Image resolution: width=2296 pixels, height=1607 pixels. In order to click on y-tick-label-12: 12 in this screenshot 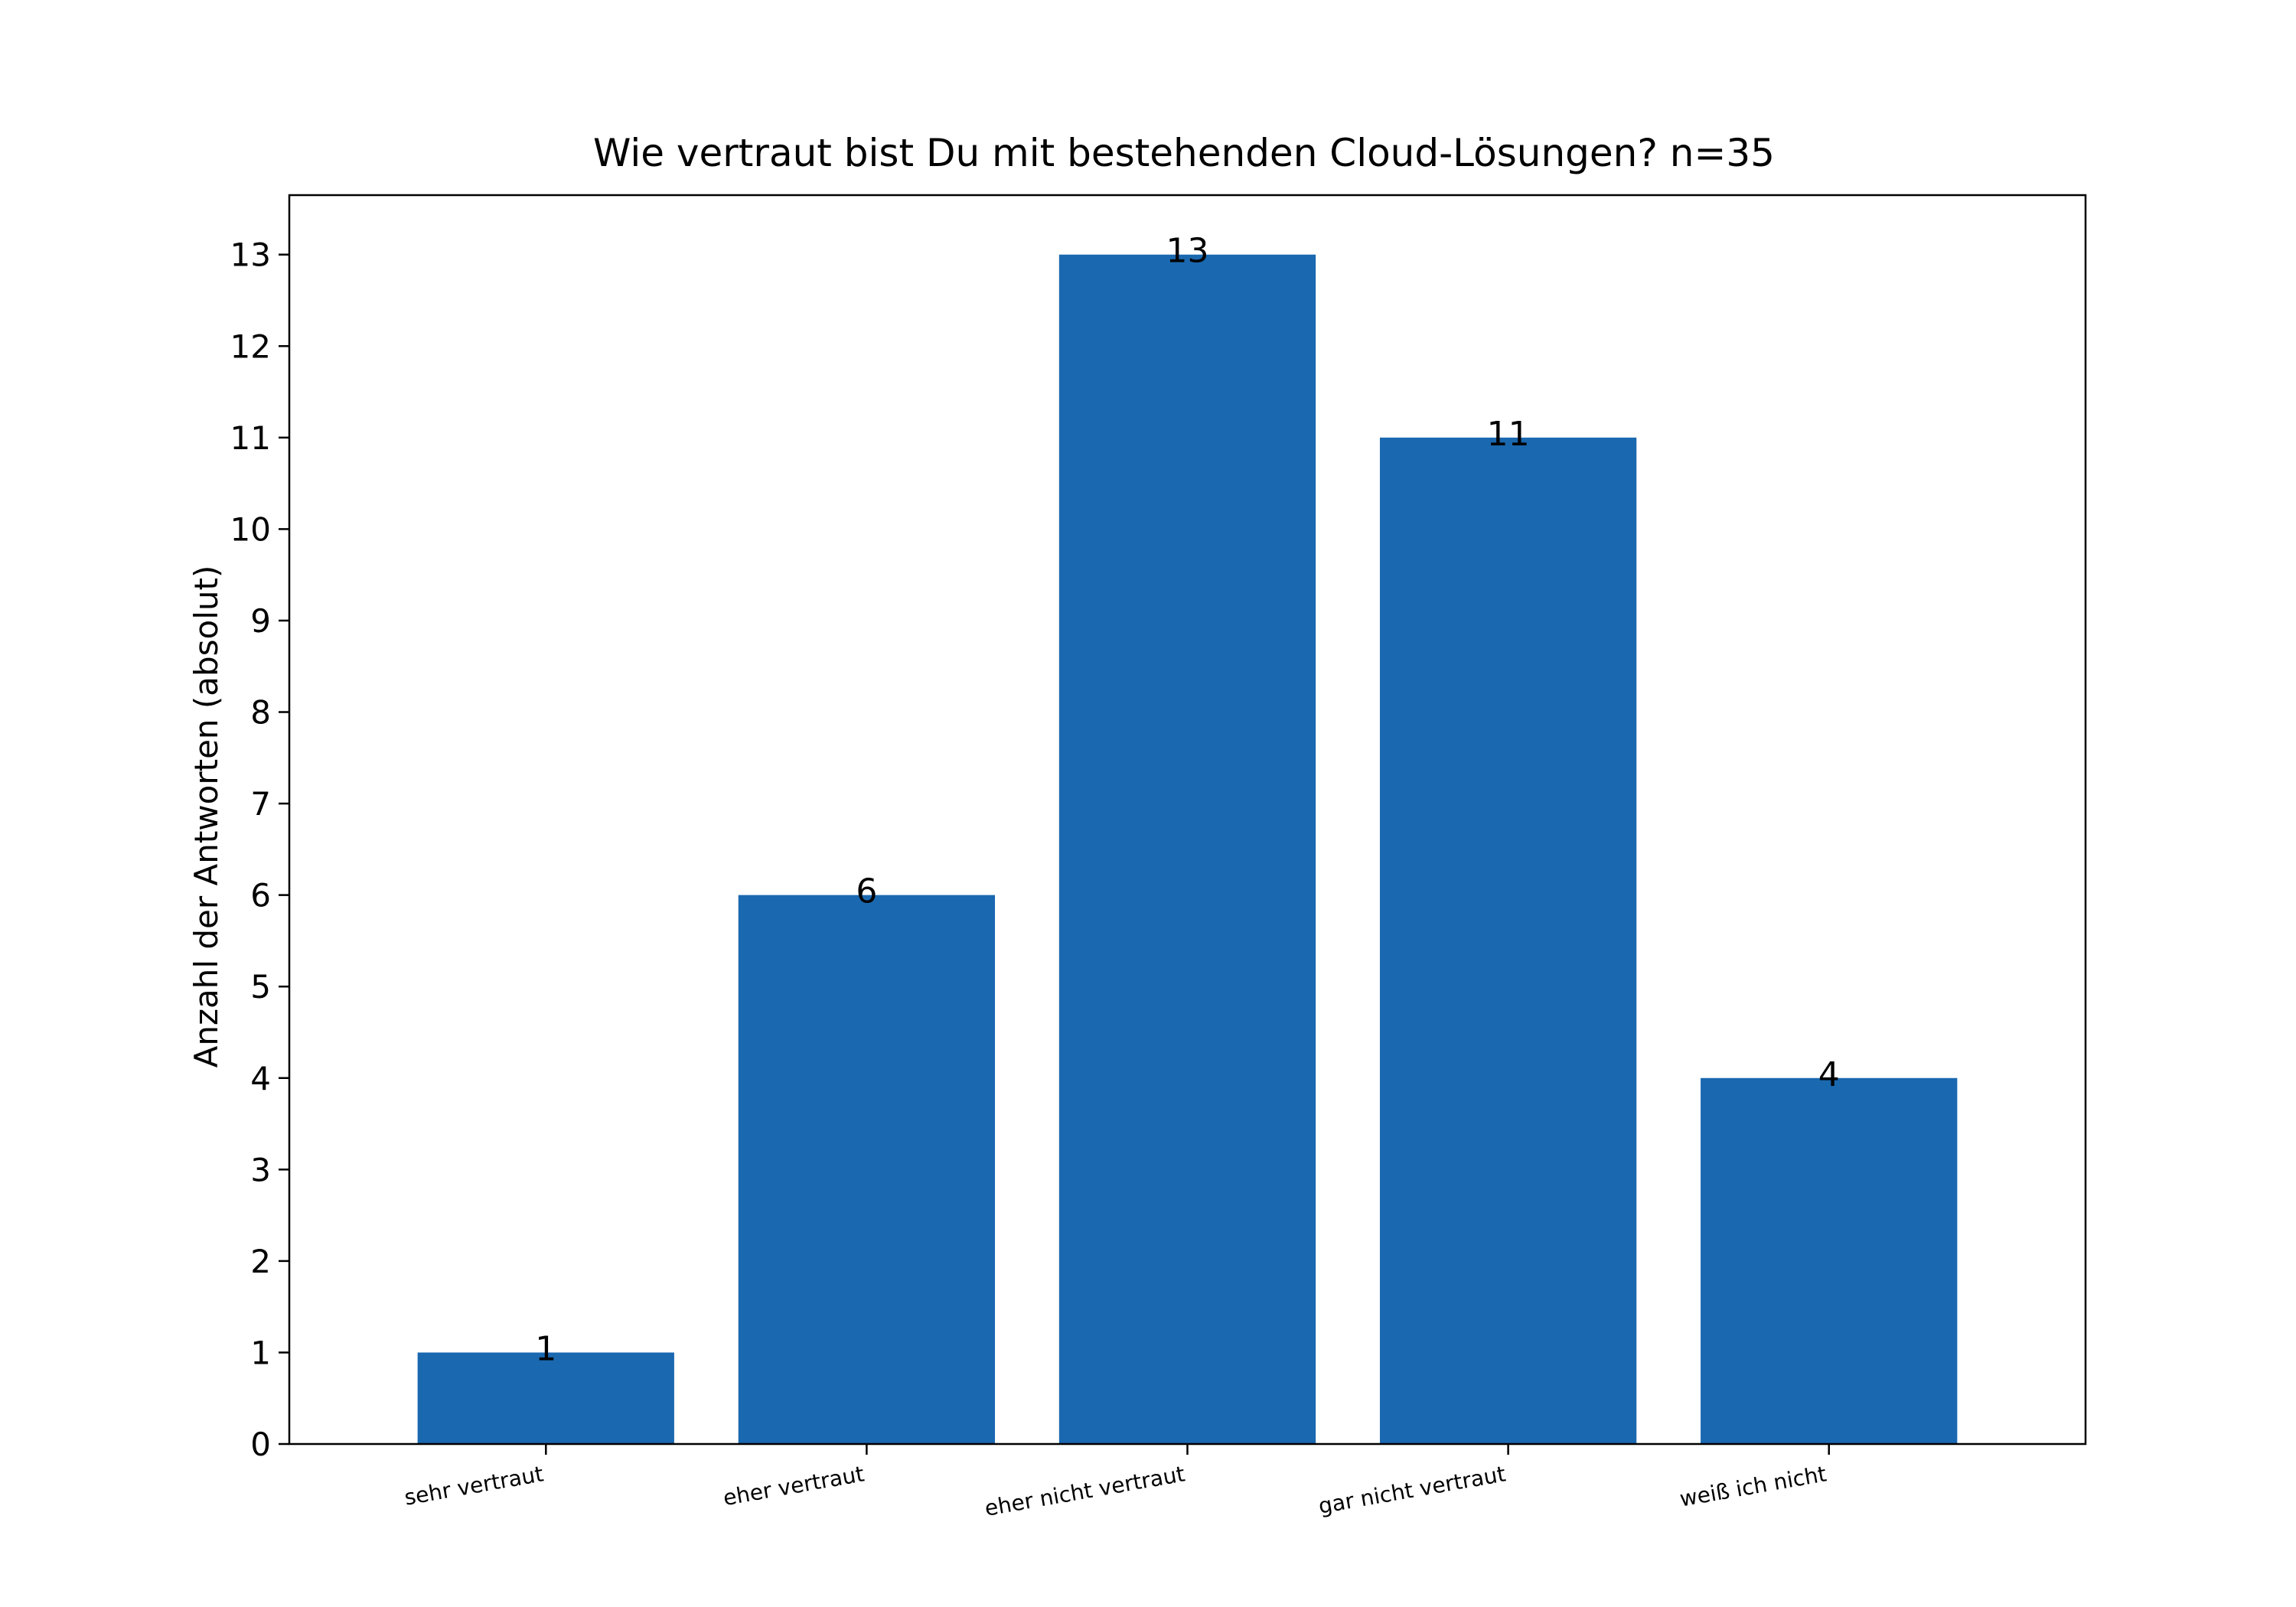, I will do `click(250, 346)`.